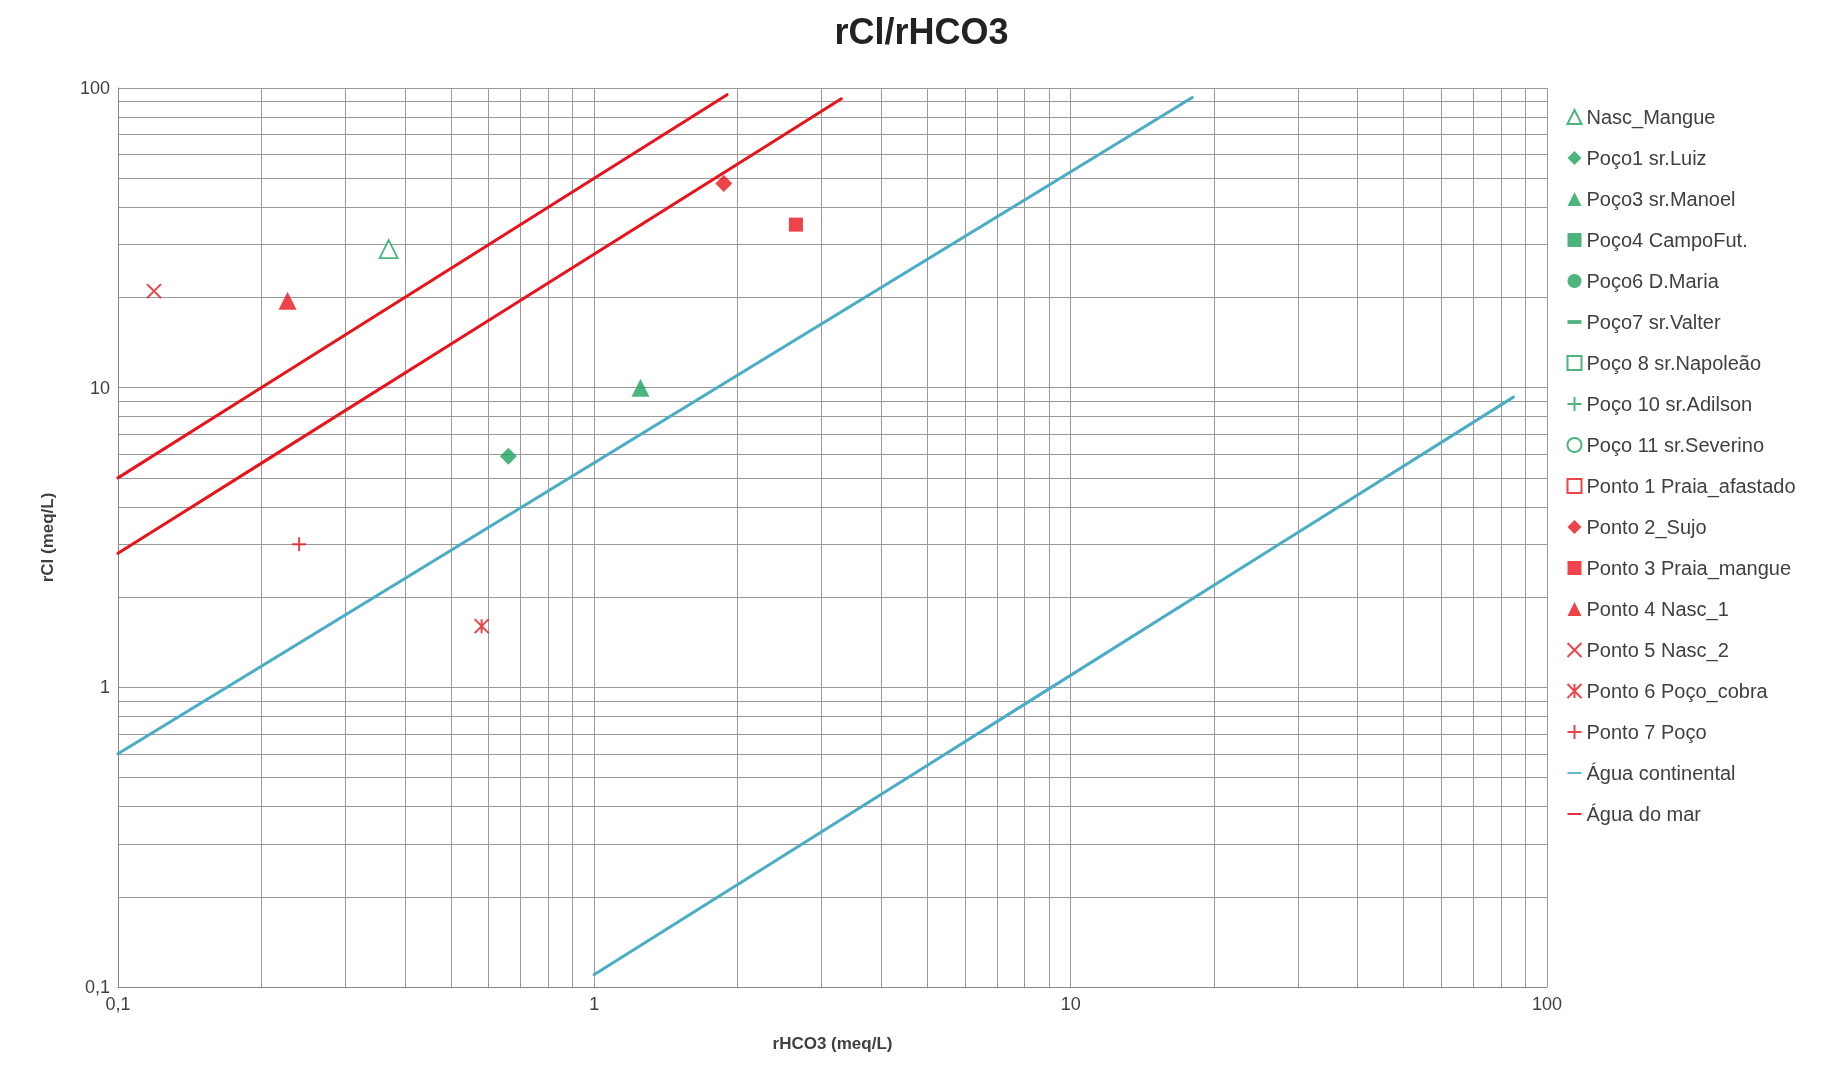 The height and width of the screenshot is (1073, 1843). I want to click on legend-label: Poço7 sr.Valter, so click(1653, 322).